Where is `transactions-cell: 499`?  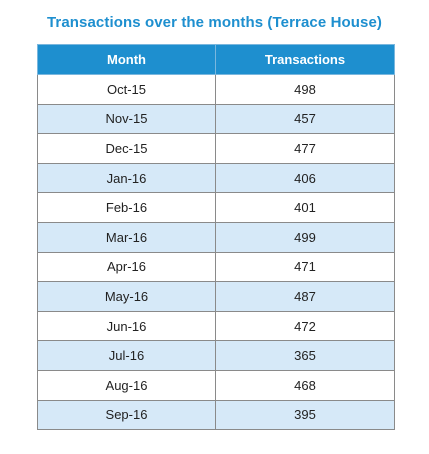
transactions-cell: 499 is located at coordinates (305, 237).